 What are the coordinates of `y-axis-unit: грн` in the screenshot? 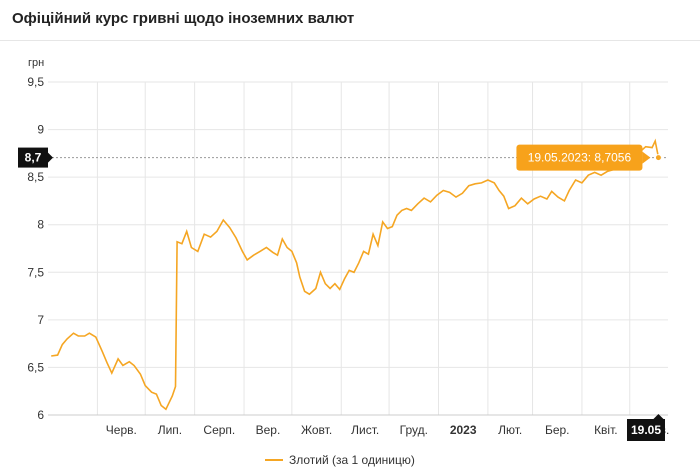 It's located at (36, 63).